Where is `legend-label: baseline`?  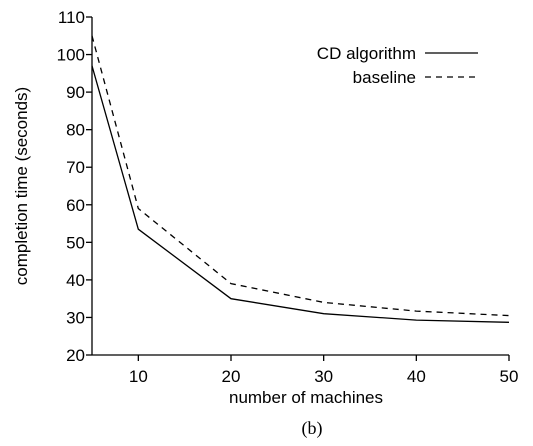
legend-label: baseline is located at coordinates (384, 77).